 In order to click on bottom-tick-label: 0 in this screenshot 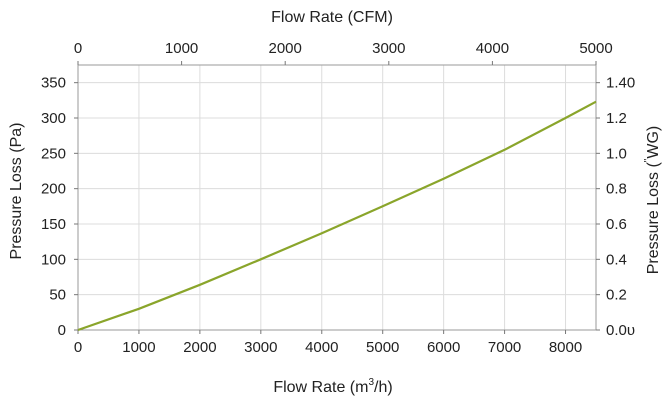, I will do `click(78, 347)`.